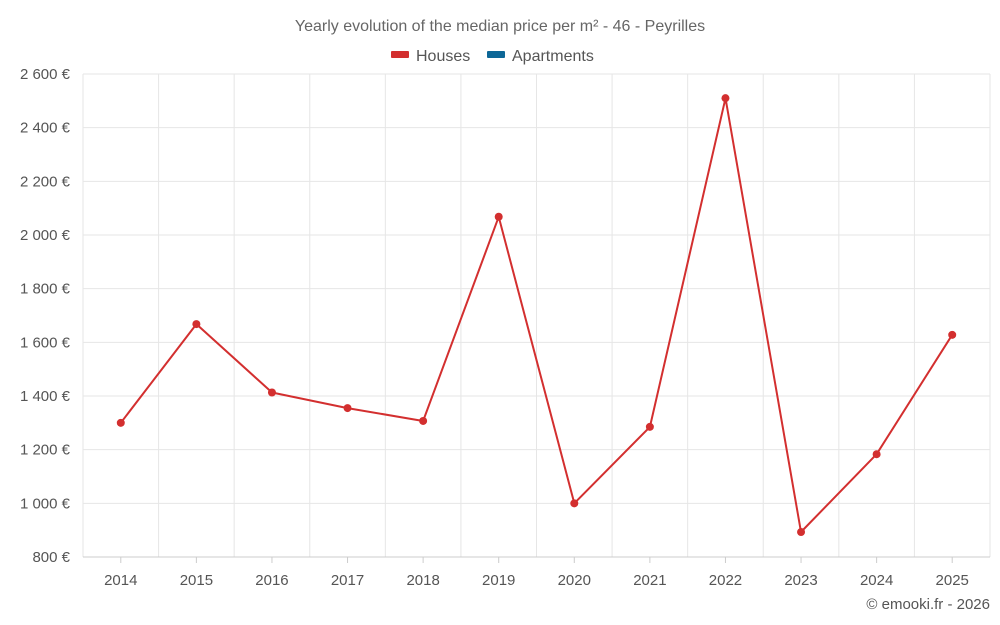  I want to click on y-tick-label: 1 600 €, so click(45, 342).